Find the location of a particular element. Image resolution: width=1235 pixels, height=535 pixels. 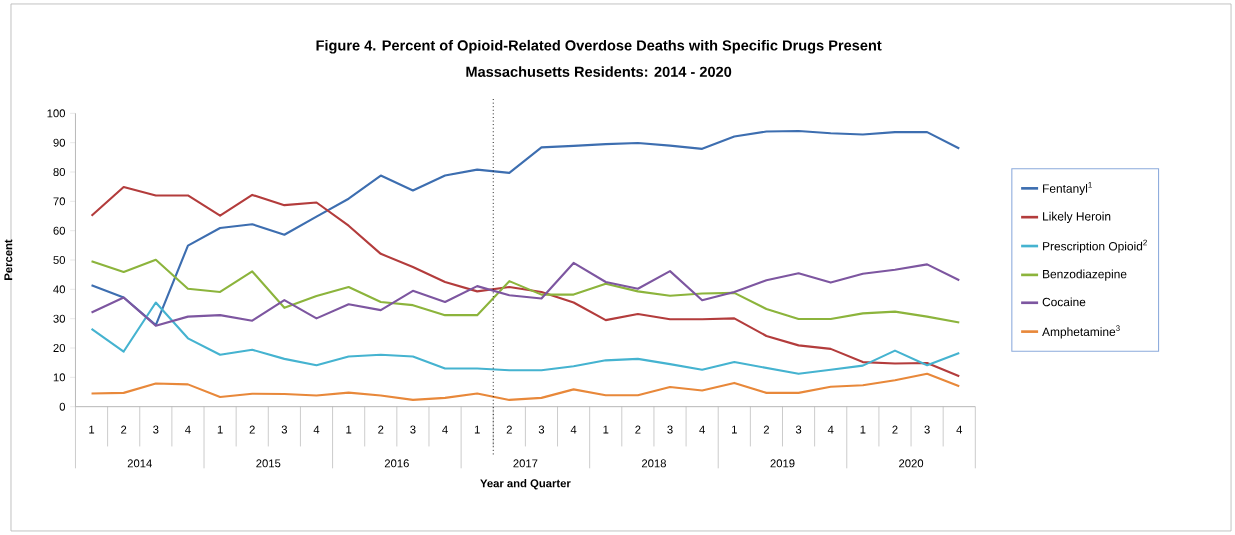

legend-label: Fentanyl$^{1}$ is located at coordinates (1067, 189).